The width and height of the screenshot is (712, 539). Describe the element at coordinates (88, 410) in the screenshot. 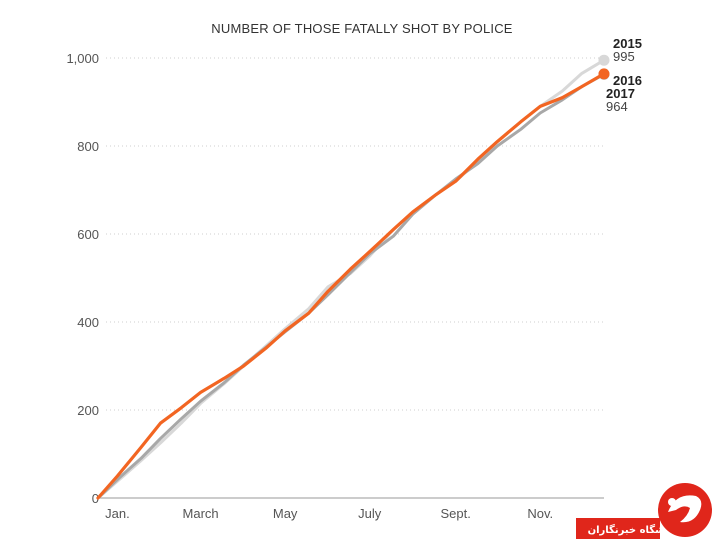

I see `y-tick-label: 200` at that location.